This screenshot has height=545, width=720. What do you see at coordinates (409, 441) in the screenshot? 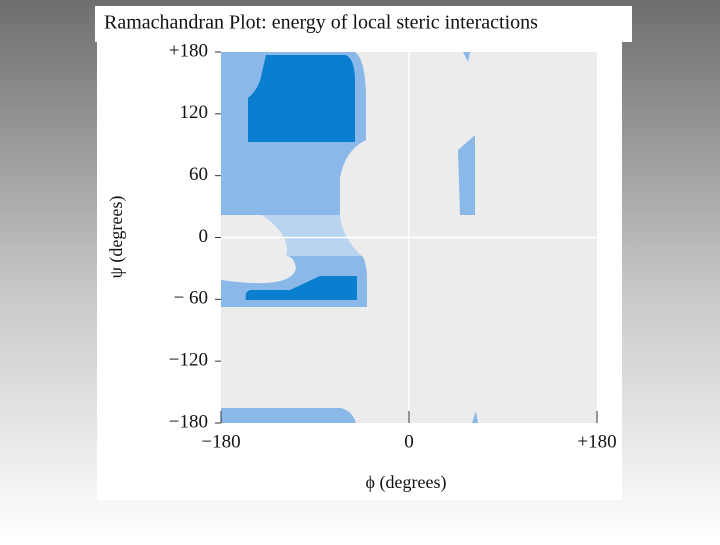
I see `x-tick-label: 0` at bounding box center [409, 441].